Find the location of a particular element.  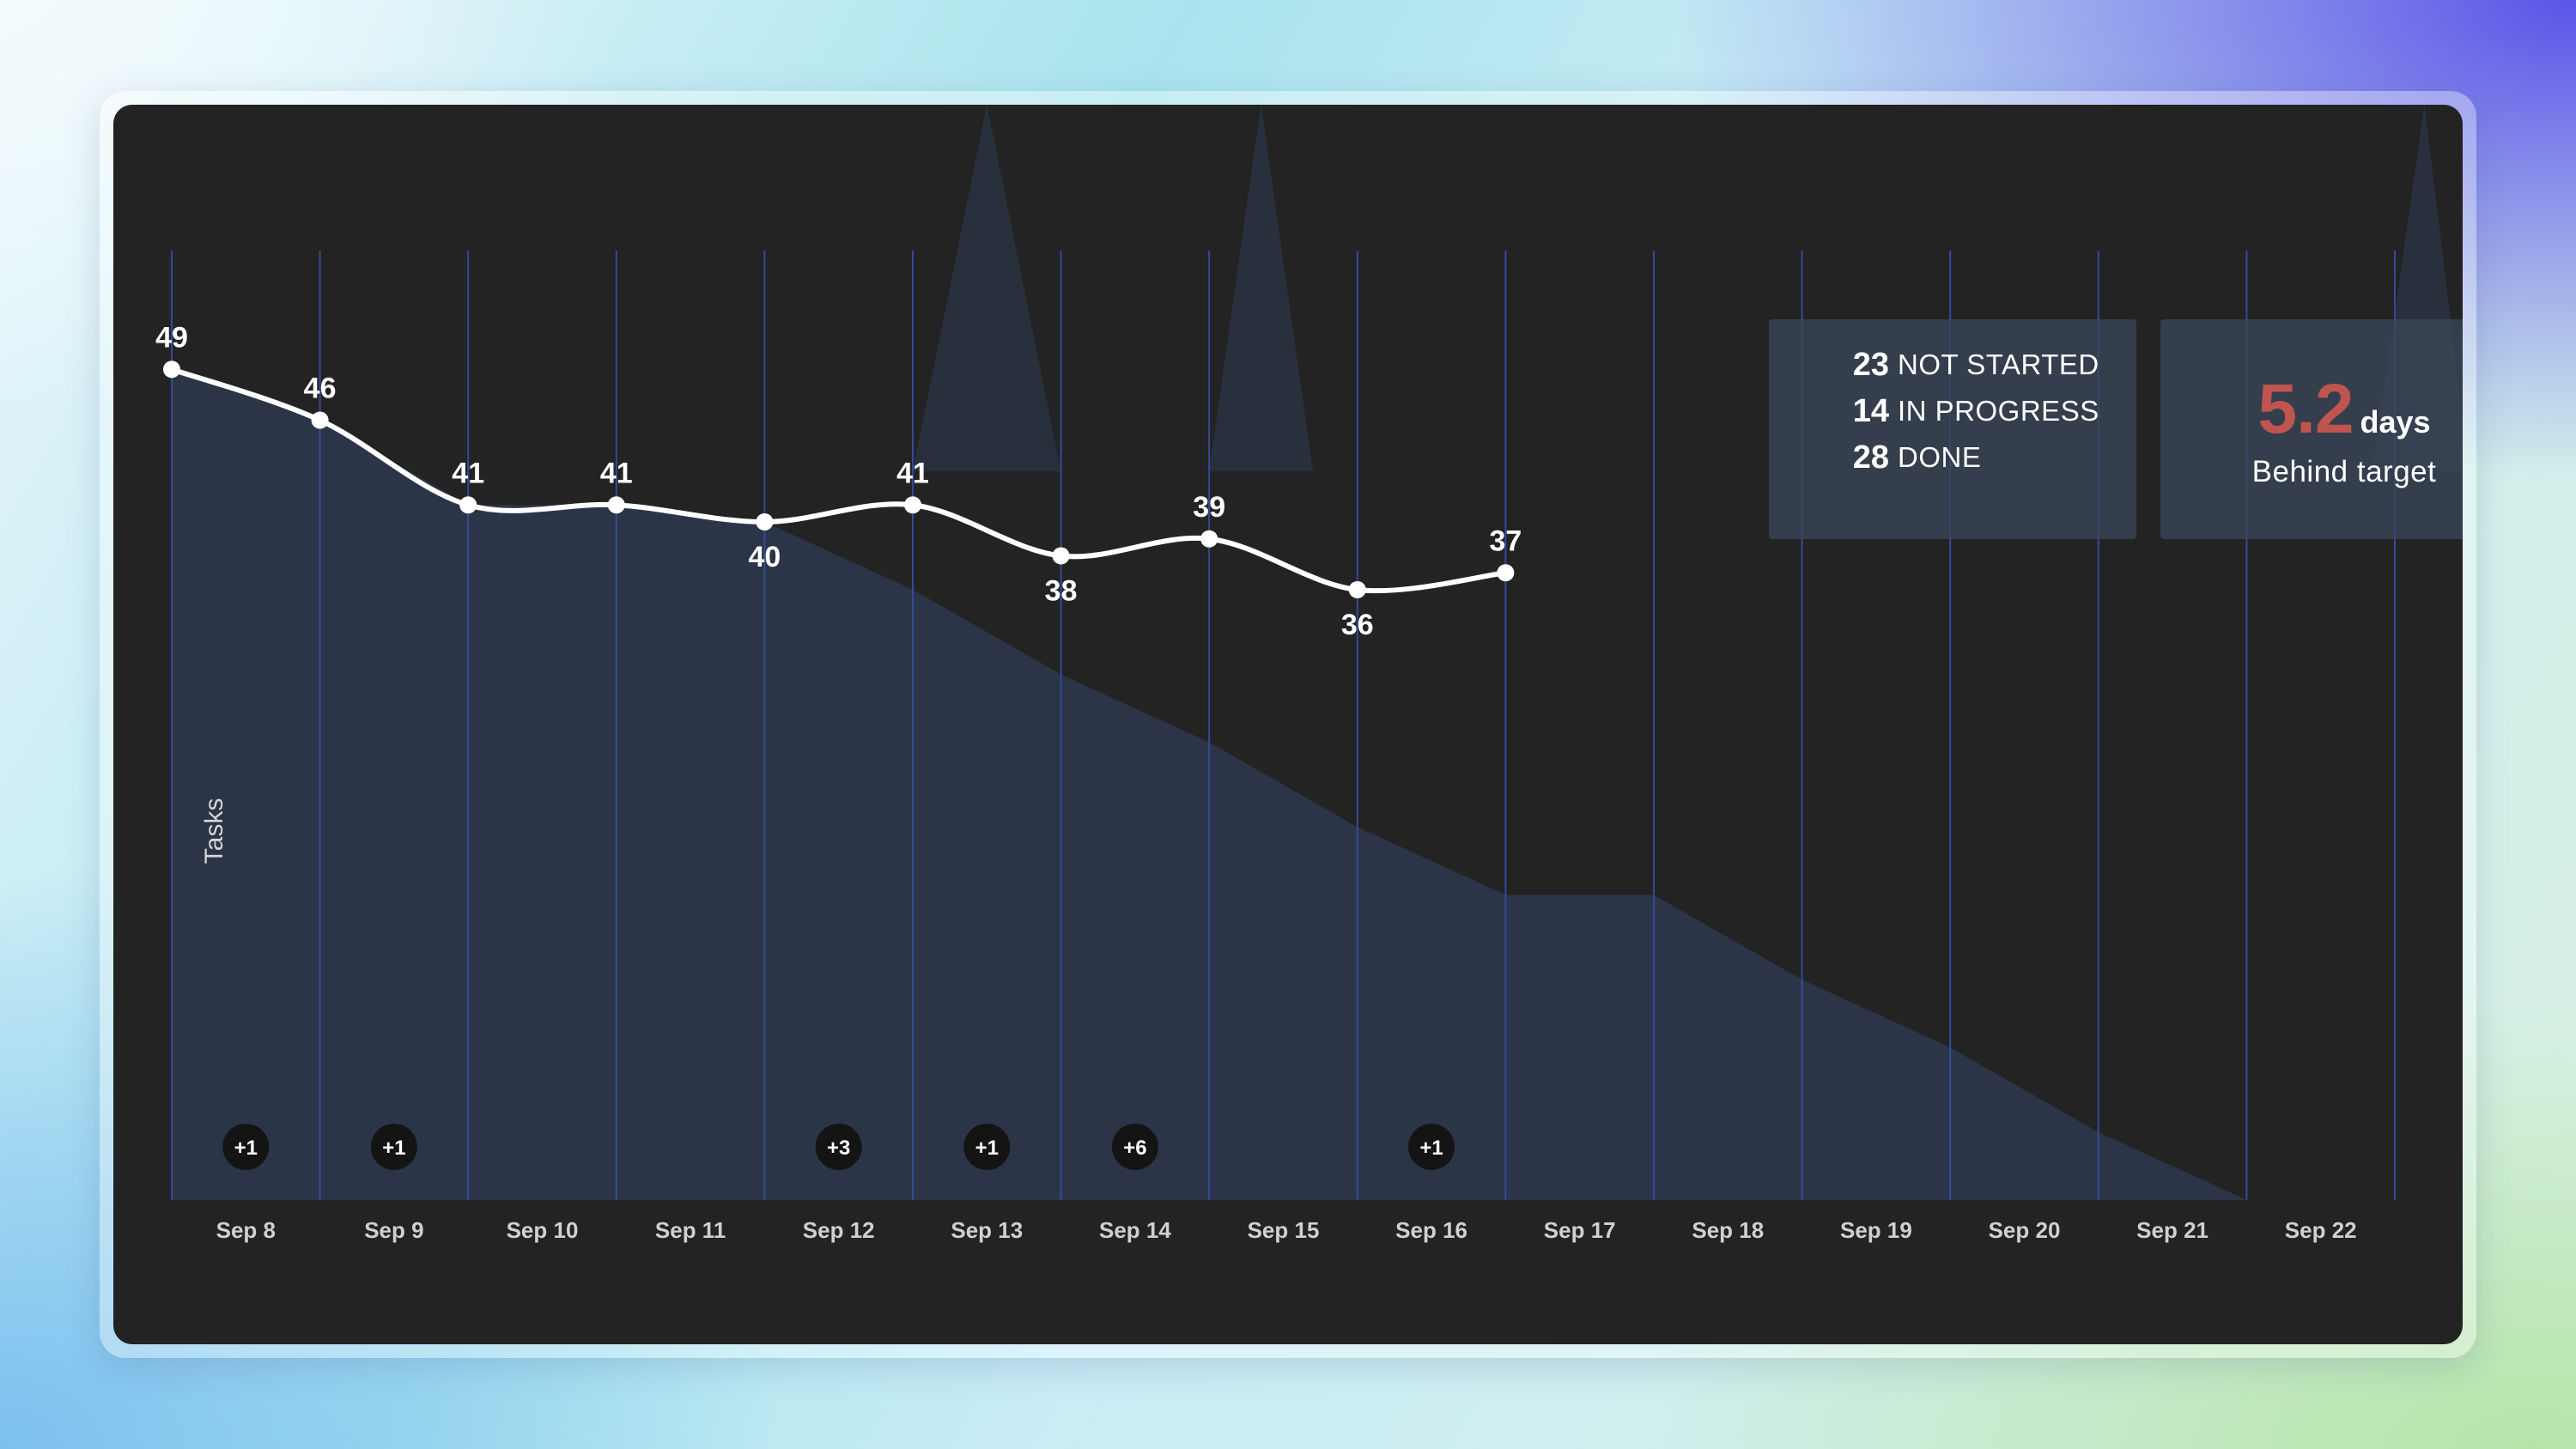

data-label: 39 is located at coordinates (1209, 507).